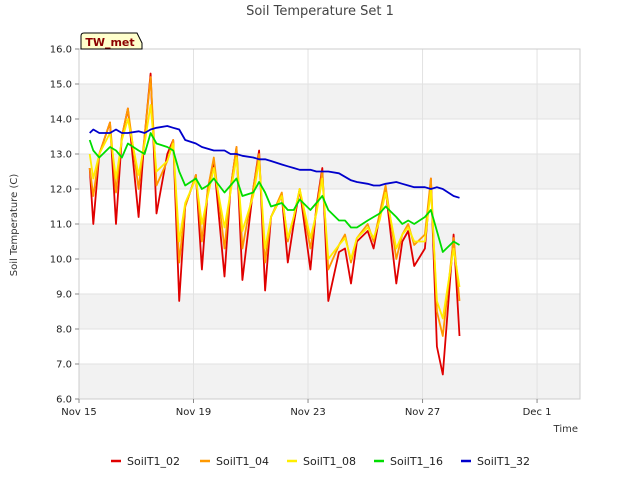 Image resolution: width=640 pixels, height=480 pixels. What do you see at coordinates (61, 260) in the screenshot?
I see `y-tick-label: 10.0` at bounding box center [61, 260].